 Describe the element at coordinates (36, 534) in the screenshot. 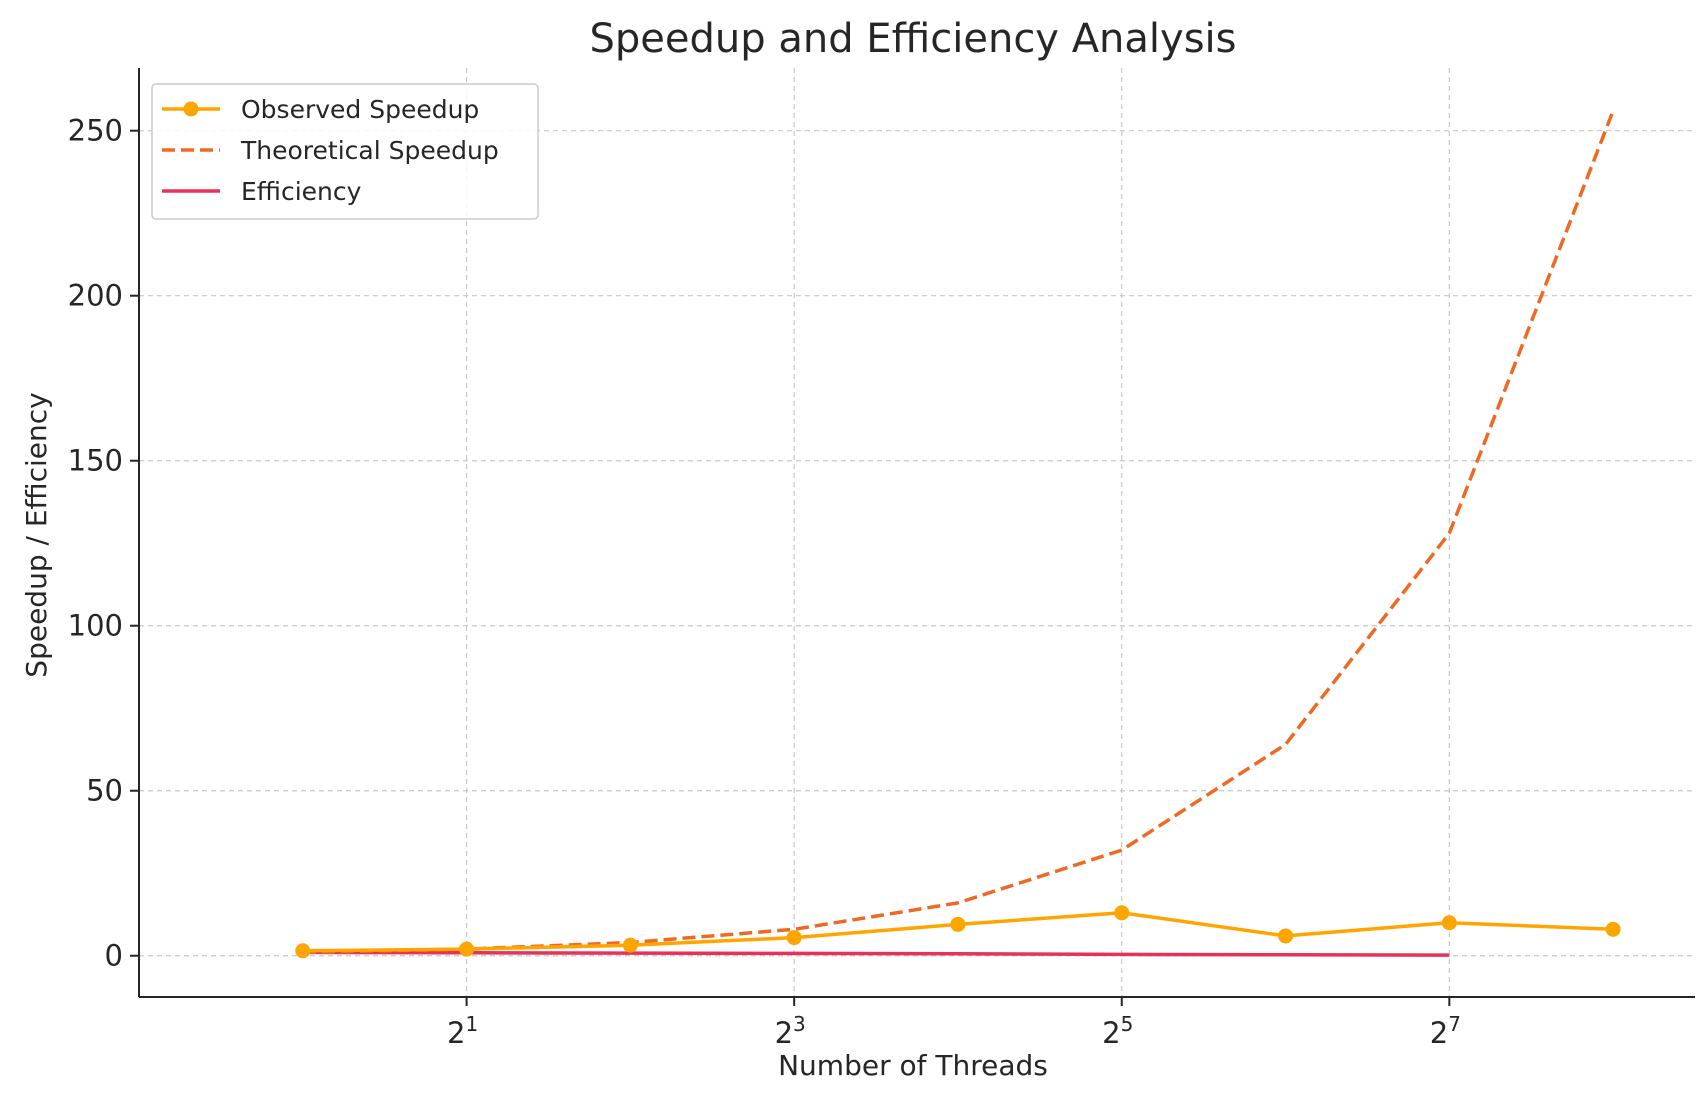

I see `y-axis-label: Speedup / Efficiency` at that location.